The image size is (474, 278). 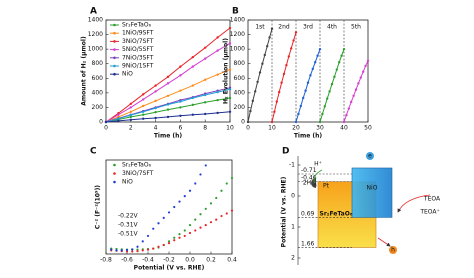 What do you see at coordinates (309, 170) in the screenshot?
I see `level-label: -0.71` at bounding box center [309, 170].